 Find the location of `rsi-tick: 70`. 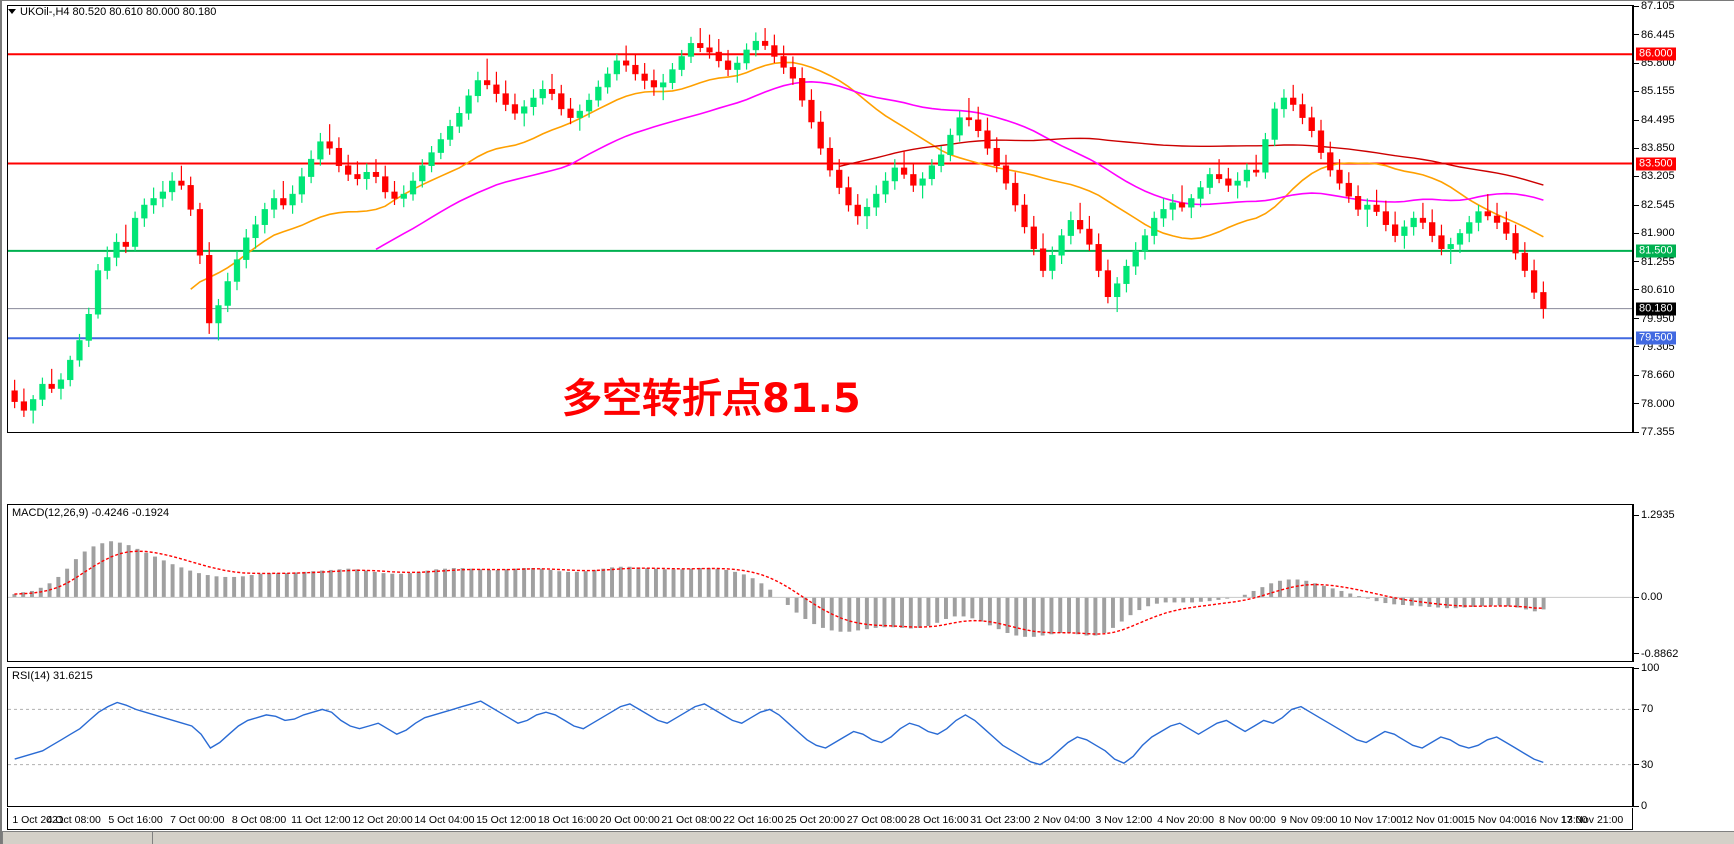

rsi-tick: 70 is located at coordinates (1643, 709).